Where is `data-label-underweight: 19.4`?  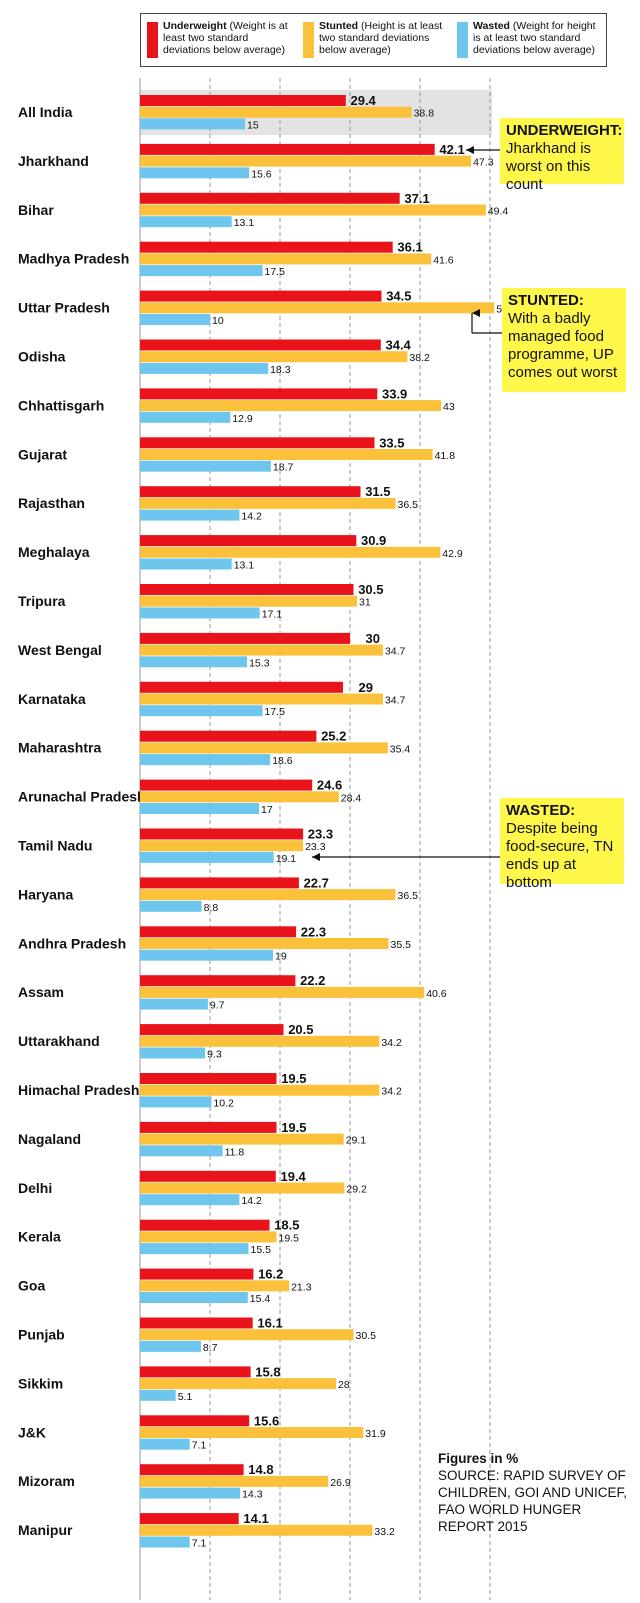
data-label-underweight: 19.4 is located at coordinates (293, 1176).